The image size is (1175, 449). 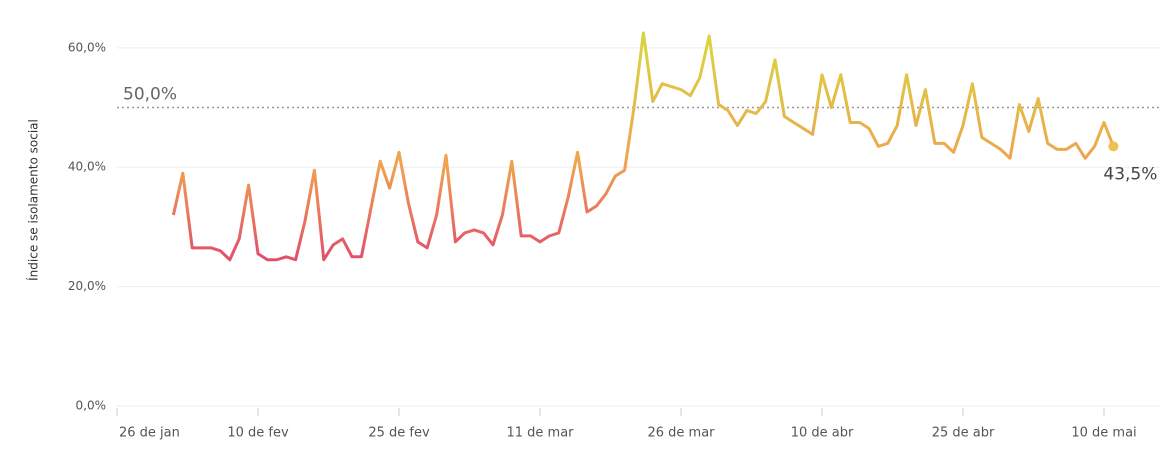 I want to click on x-tick-label: 25 de abr, so click(x=963, y=433).